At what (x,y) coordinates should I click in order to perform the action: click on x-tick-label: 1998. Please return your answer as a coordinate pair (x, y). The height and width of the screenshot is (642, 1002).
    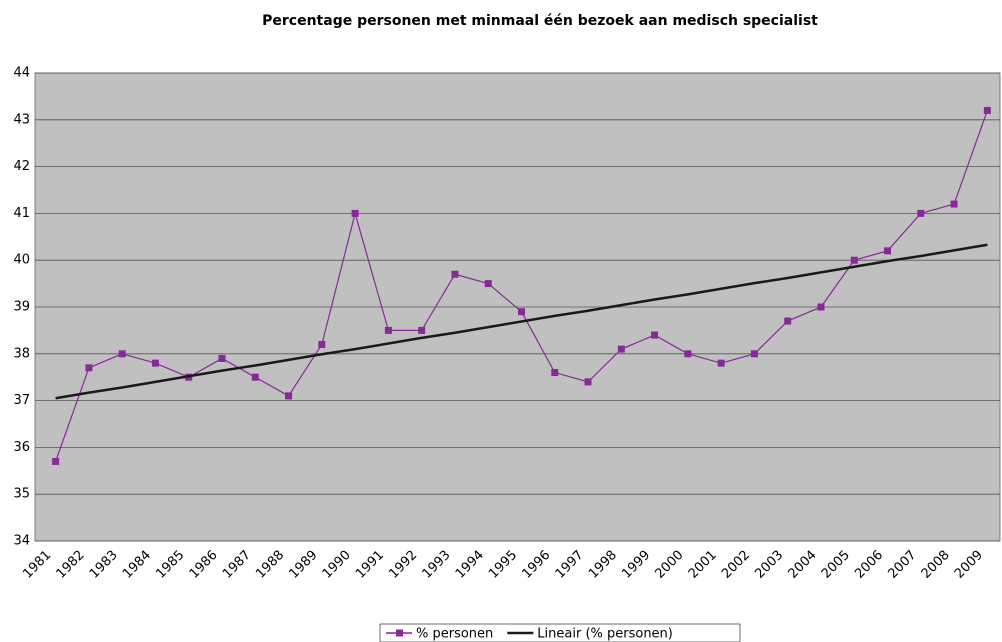
    Looking at the image, I should click on (603, 565).